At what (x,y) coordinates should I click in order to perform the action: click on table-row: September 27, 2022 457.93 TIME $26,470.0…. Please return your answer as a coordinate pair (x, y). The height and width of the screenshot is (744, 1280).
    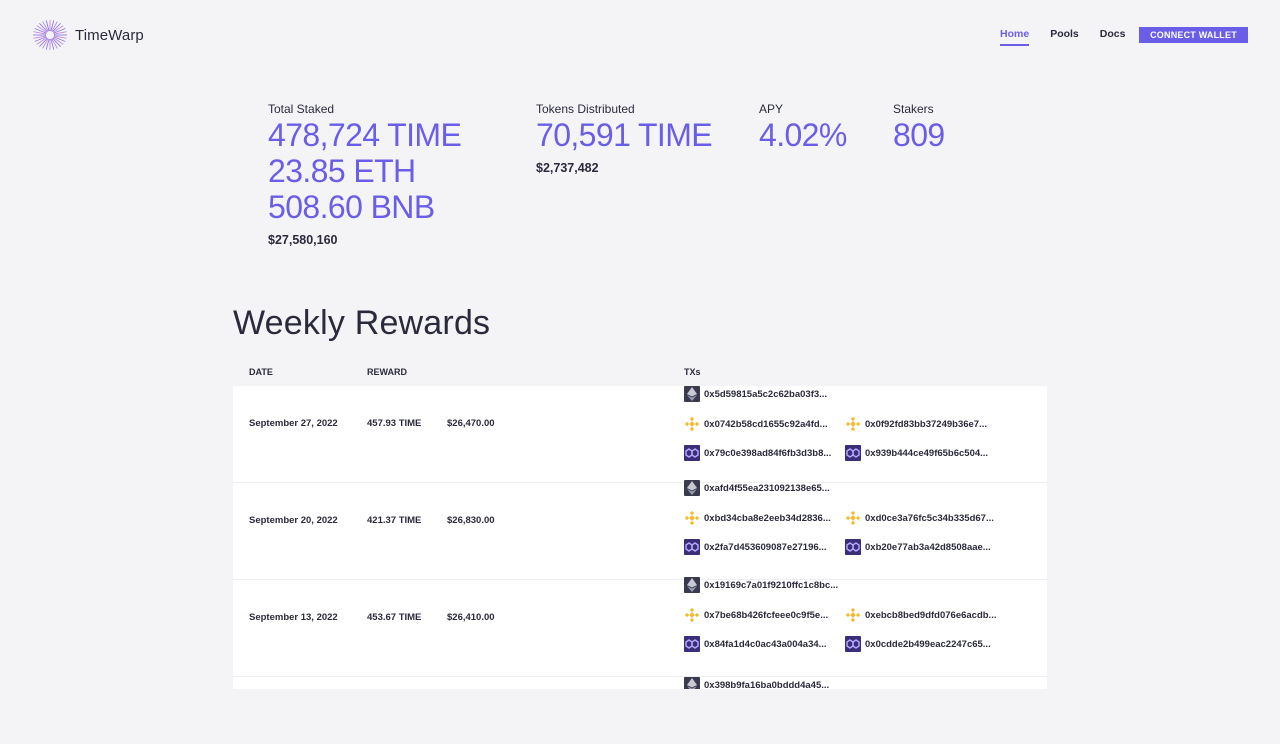
    Looking at the image, I should click on (640, 434).